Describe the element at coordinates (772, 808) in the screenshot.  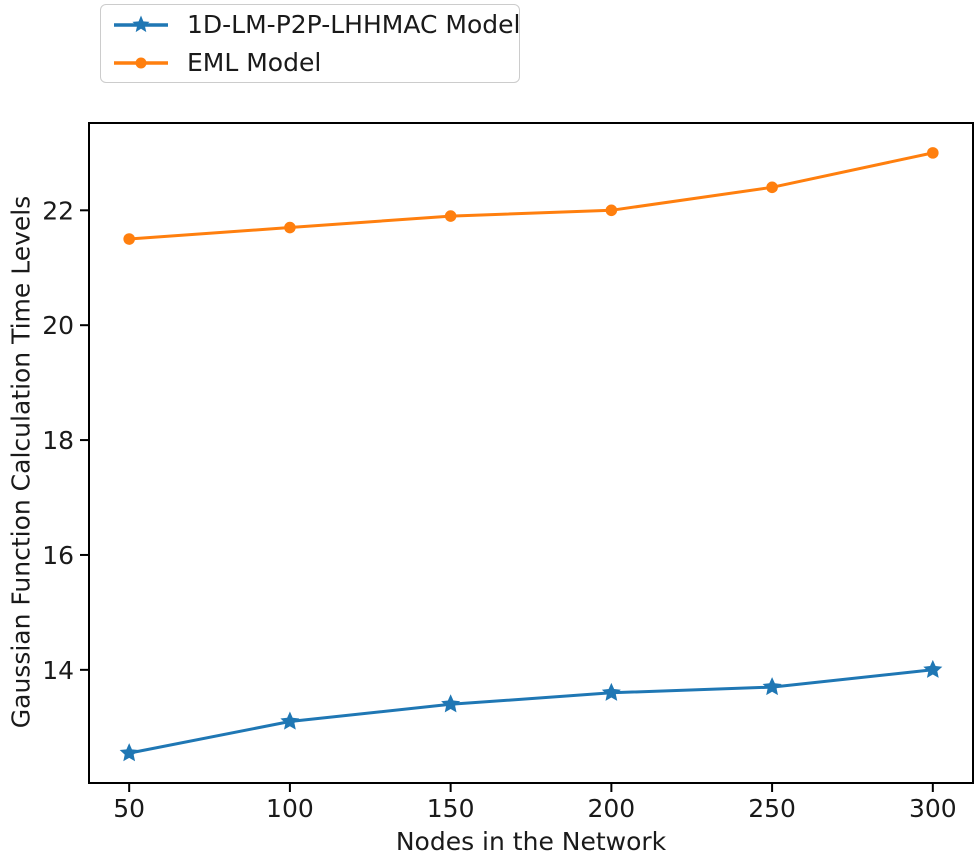
I see `x-tick-label: 250` at that location.